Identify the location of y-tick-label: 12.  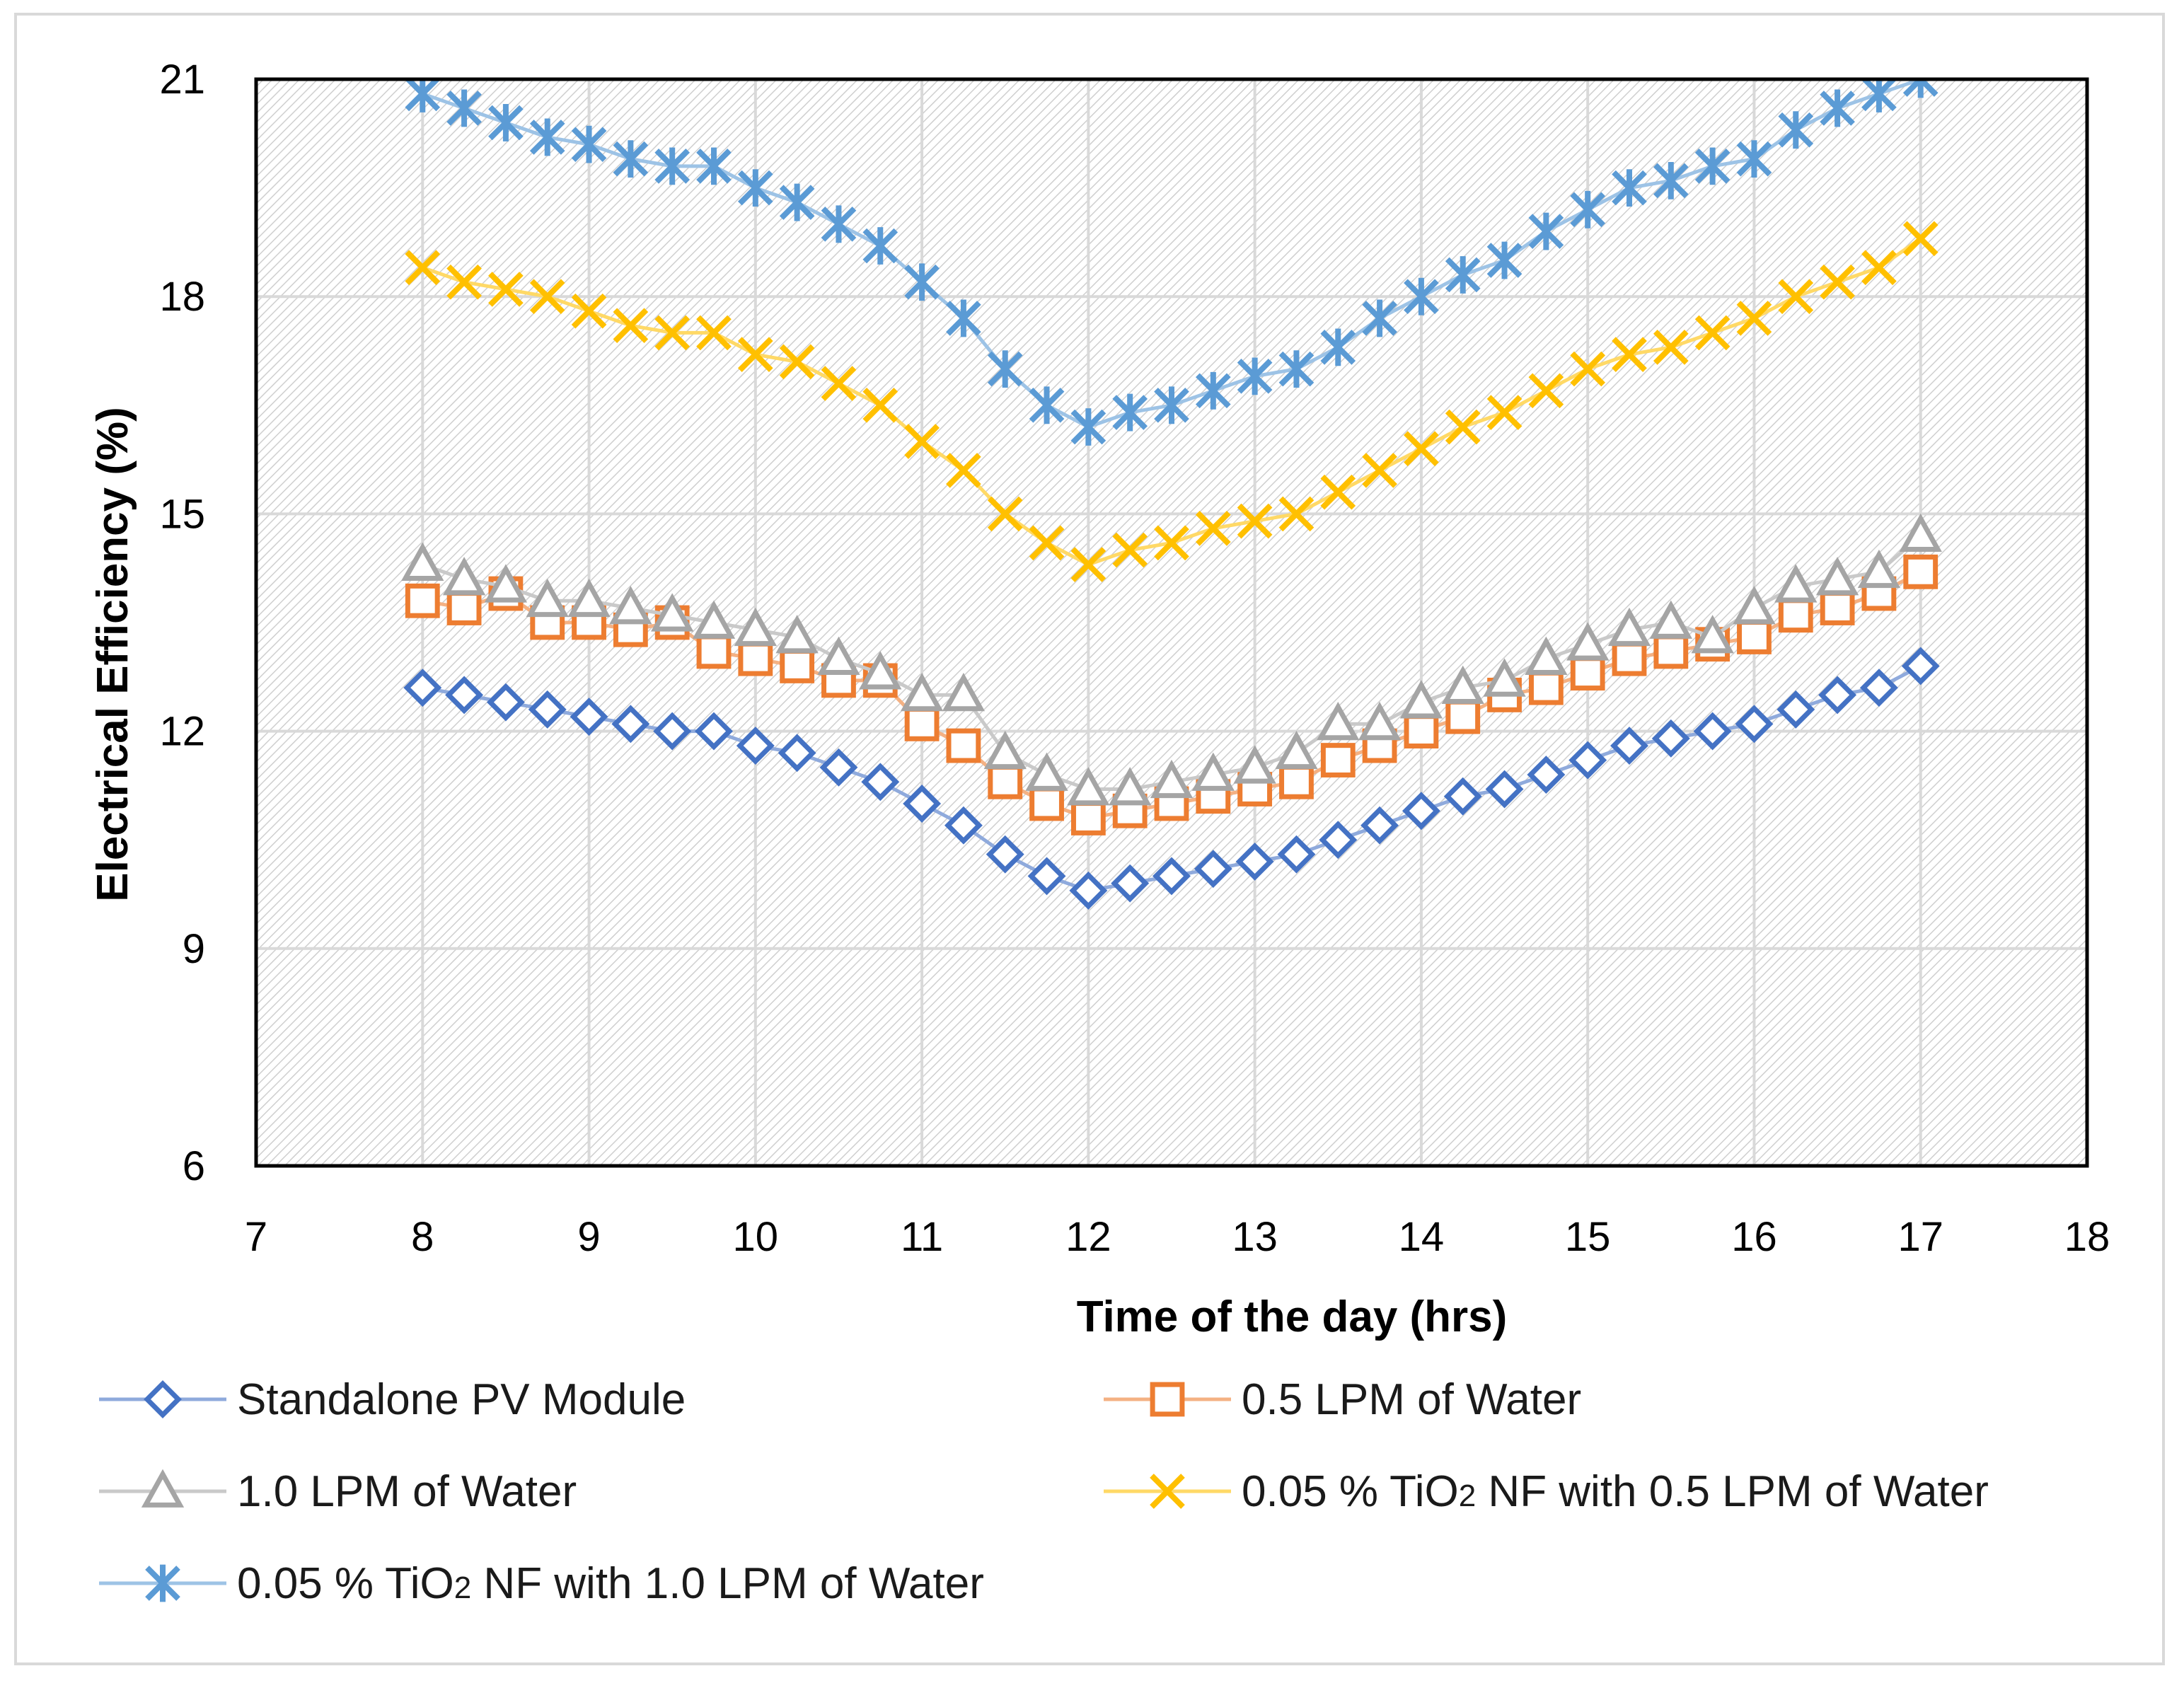
(182, 732).